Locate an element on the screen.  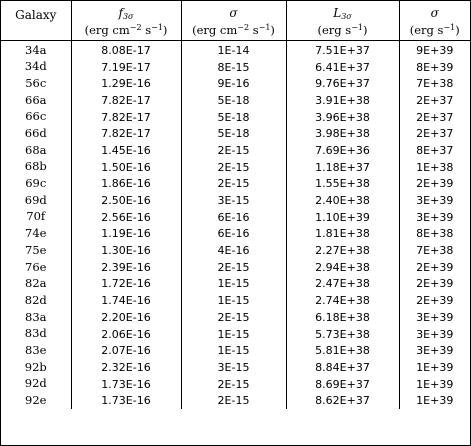
f3sigma-cell: 7.82E-17 is located at coordinates (125, 134).